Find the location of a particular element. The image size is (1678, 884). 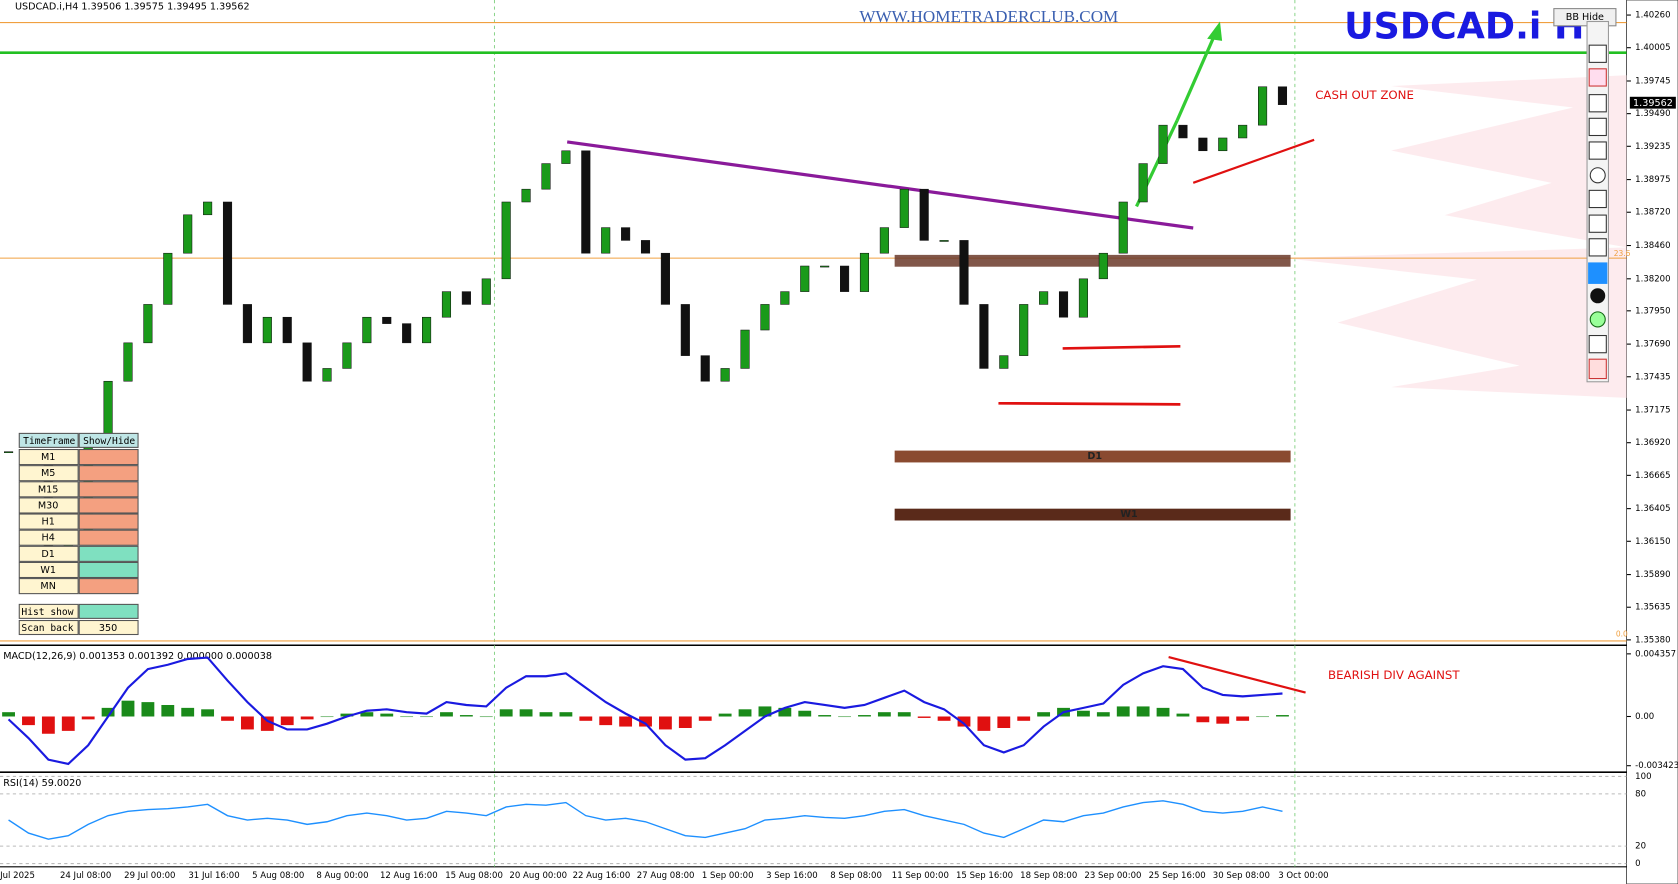

price-label: 1.35380 is located at coordinates (1652, 640).